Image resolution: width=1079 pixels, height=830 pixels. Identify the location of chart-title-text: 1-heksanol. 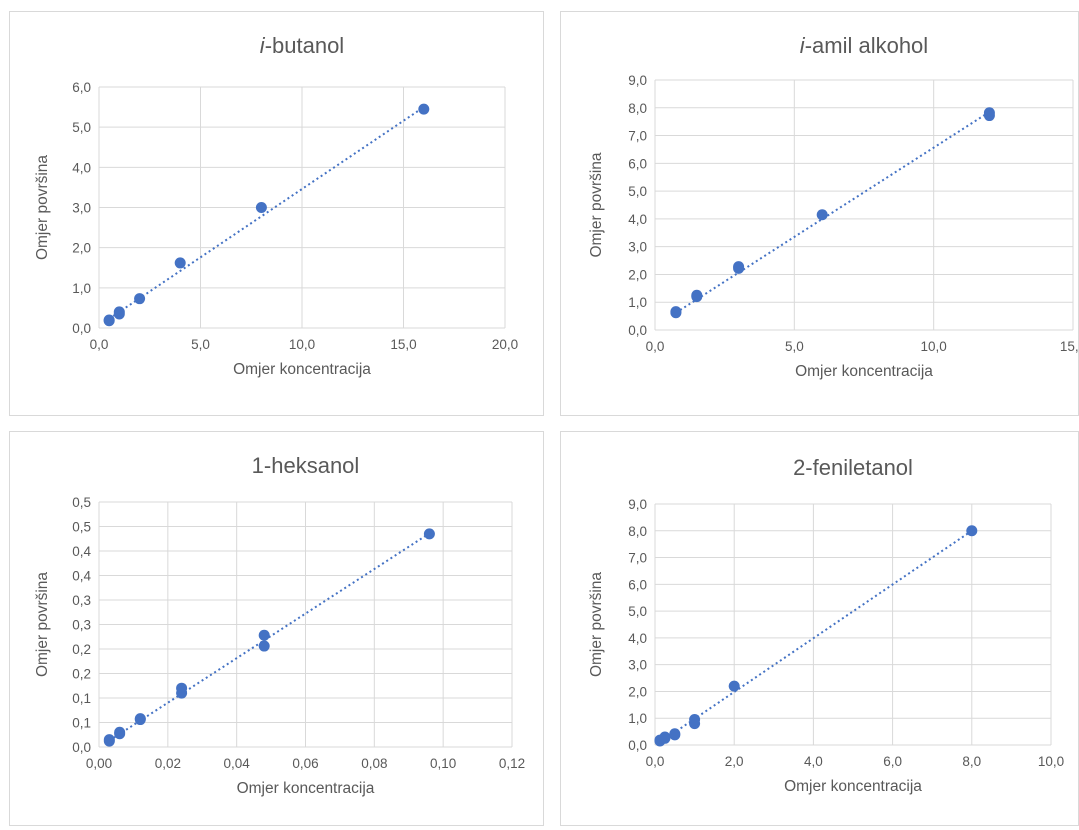
(306, 465).